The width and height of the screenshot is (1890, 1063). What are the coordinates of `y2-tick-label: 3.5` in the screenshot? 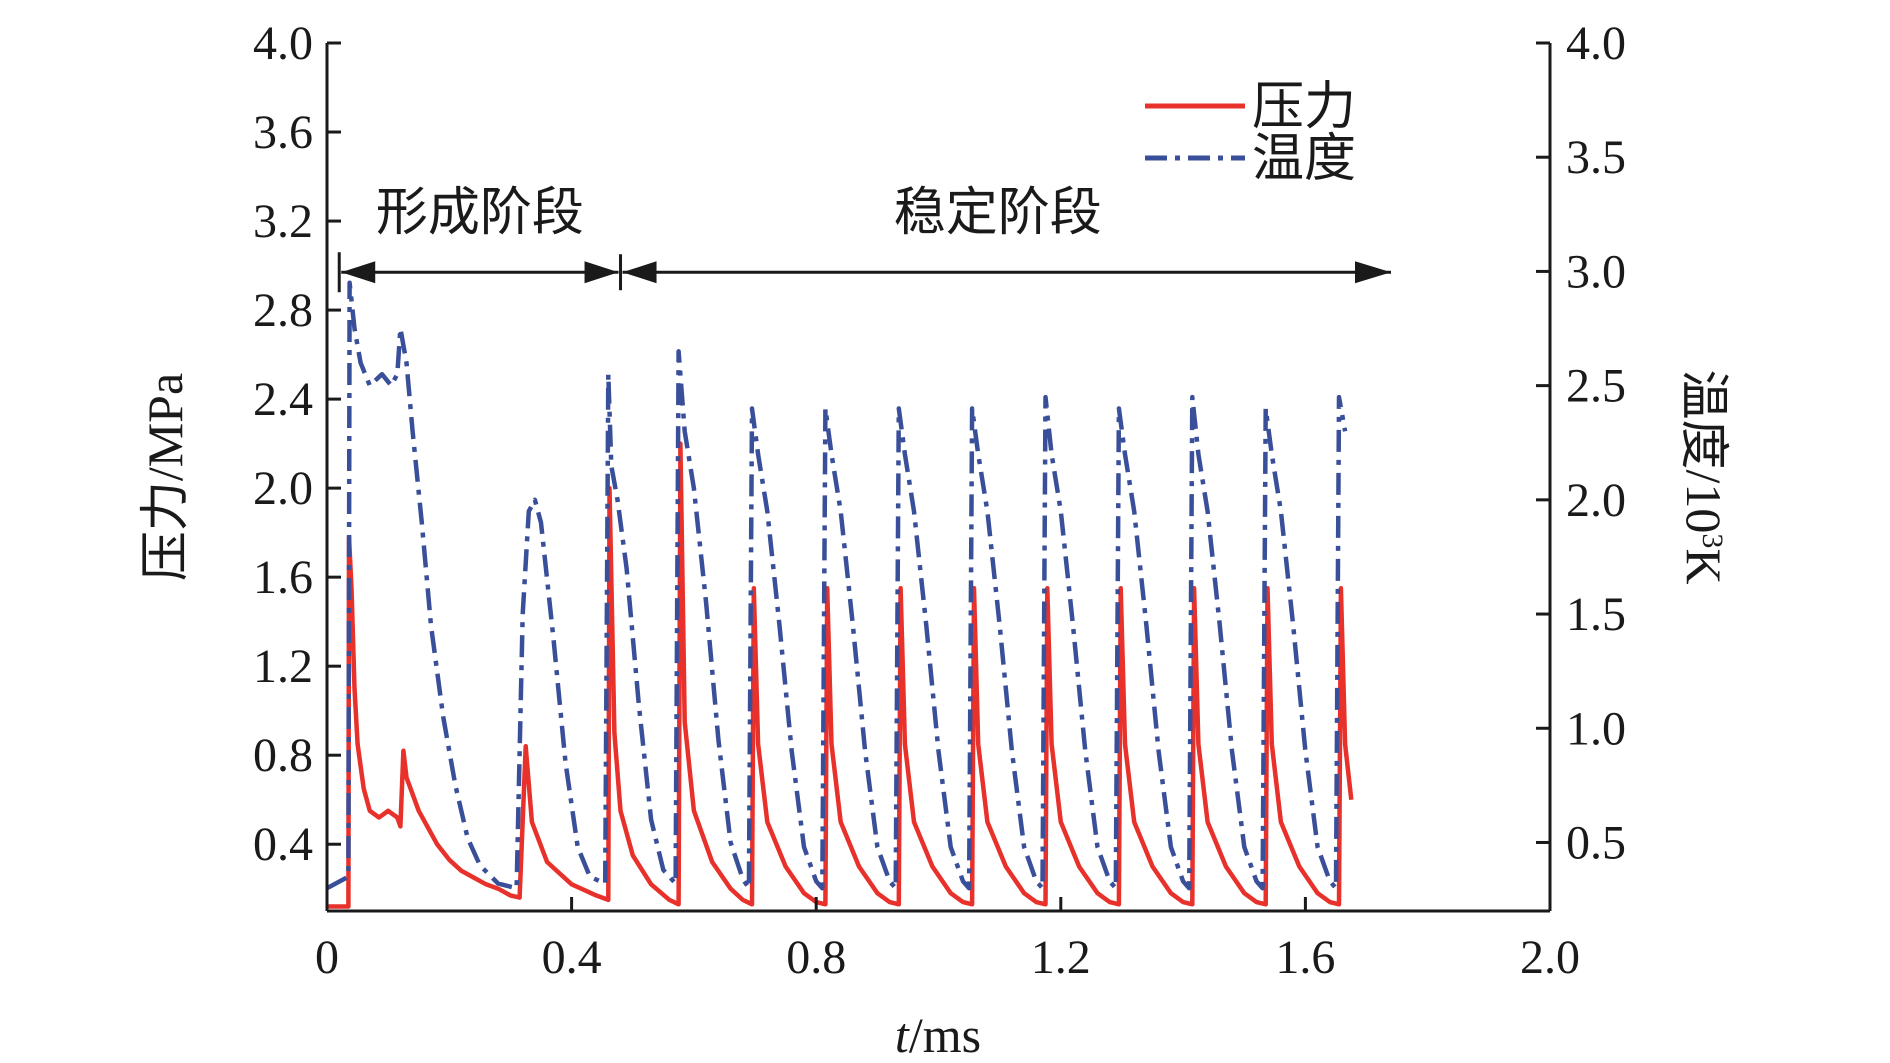 It's located at (1596, 157).